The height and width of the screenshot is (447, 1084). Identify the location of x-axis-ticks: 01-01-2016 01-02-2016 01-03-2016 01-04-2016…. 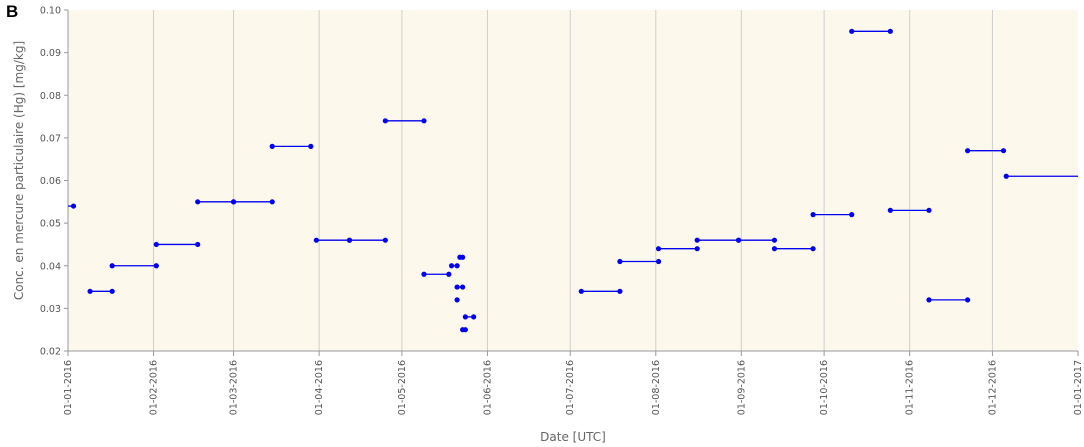
(573, 383).